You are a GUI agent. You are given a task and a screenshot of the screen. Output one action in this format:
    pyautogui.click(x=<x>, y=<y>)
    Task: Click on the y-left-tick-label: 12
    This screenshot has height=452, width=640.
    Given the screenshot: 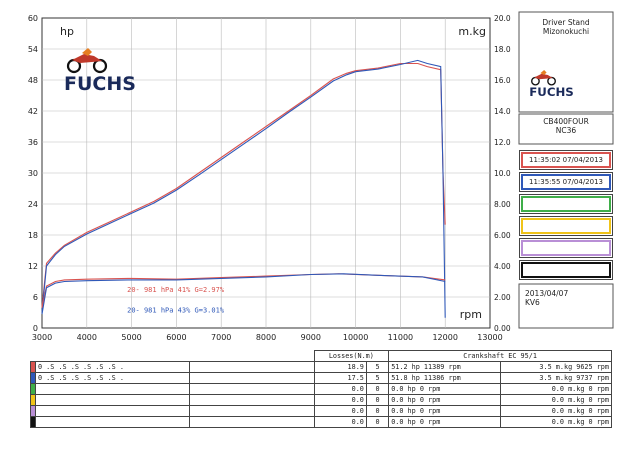 What is the action you would take?
    pyautogui.click(x=33, y=266)
    